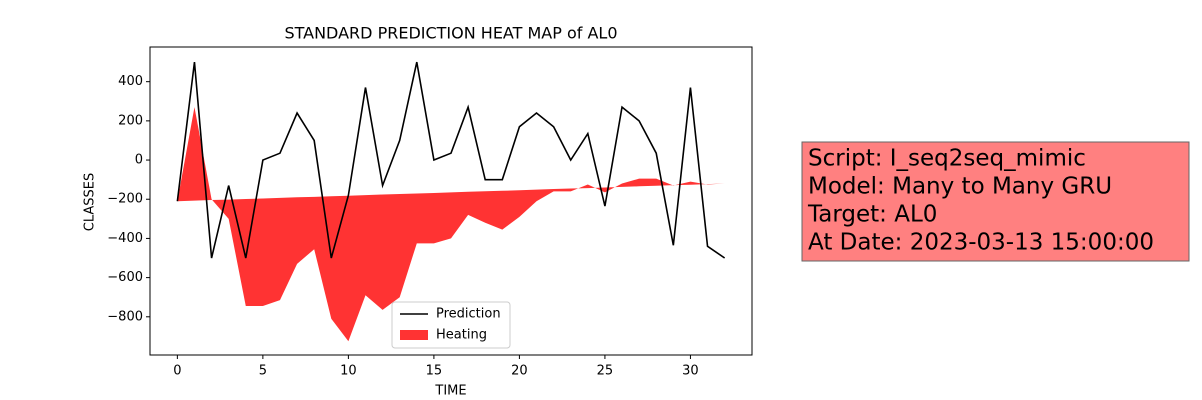 This screenshot has height=400, width=1202. Describe the element at coordinates (995, 201) in the screenshot. I see `annotation-box` at that location.